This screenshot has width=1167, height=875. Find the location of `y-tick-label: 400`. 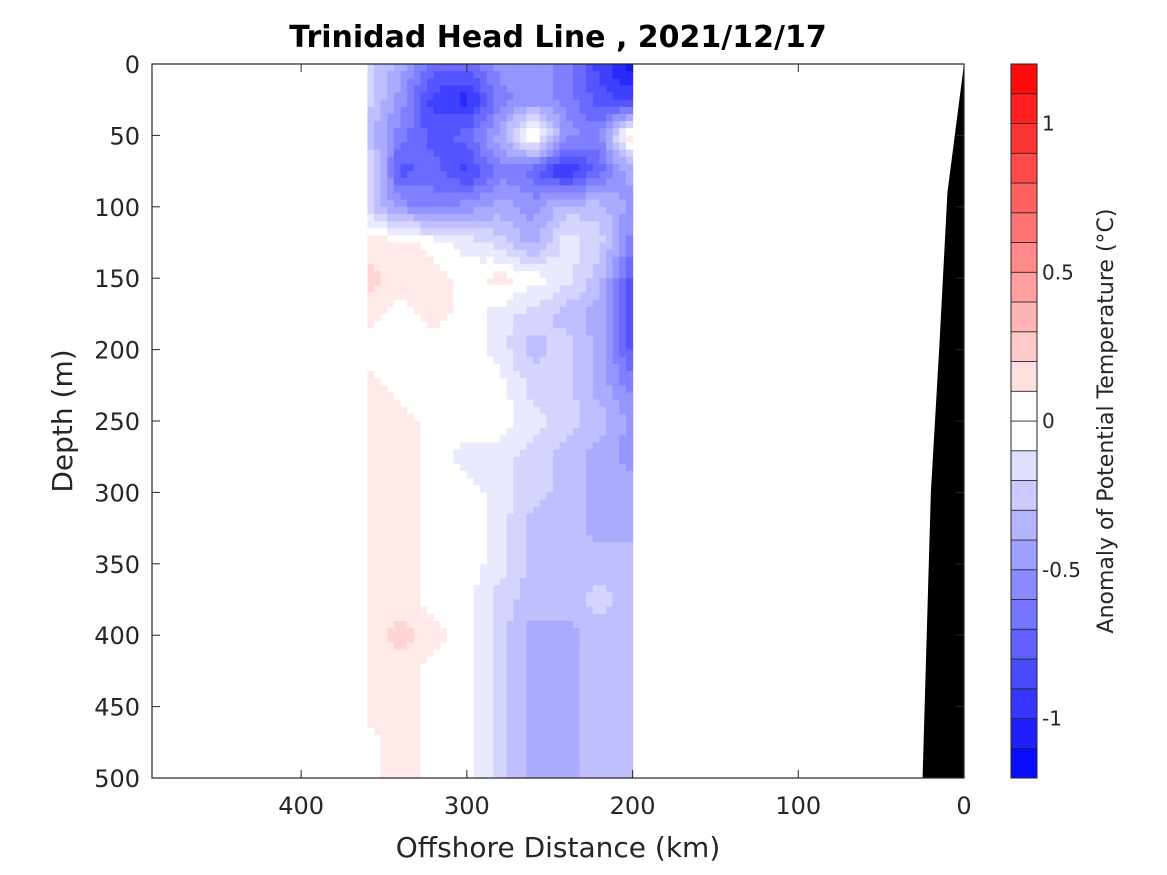

y-tick-label: 400 is located at coordinates (117, 636).